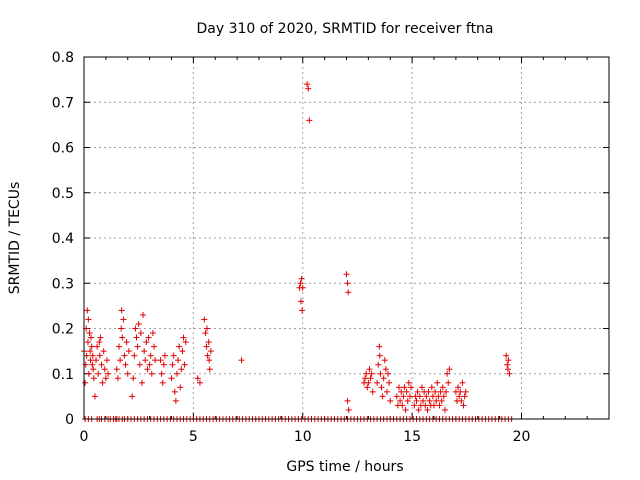 This screenshot has width=640, height=480. Describe the element at coordinates (84, 437) in the screenshot. I see `x-tick-label: 0` at that location.